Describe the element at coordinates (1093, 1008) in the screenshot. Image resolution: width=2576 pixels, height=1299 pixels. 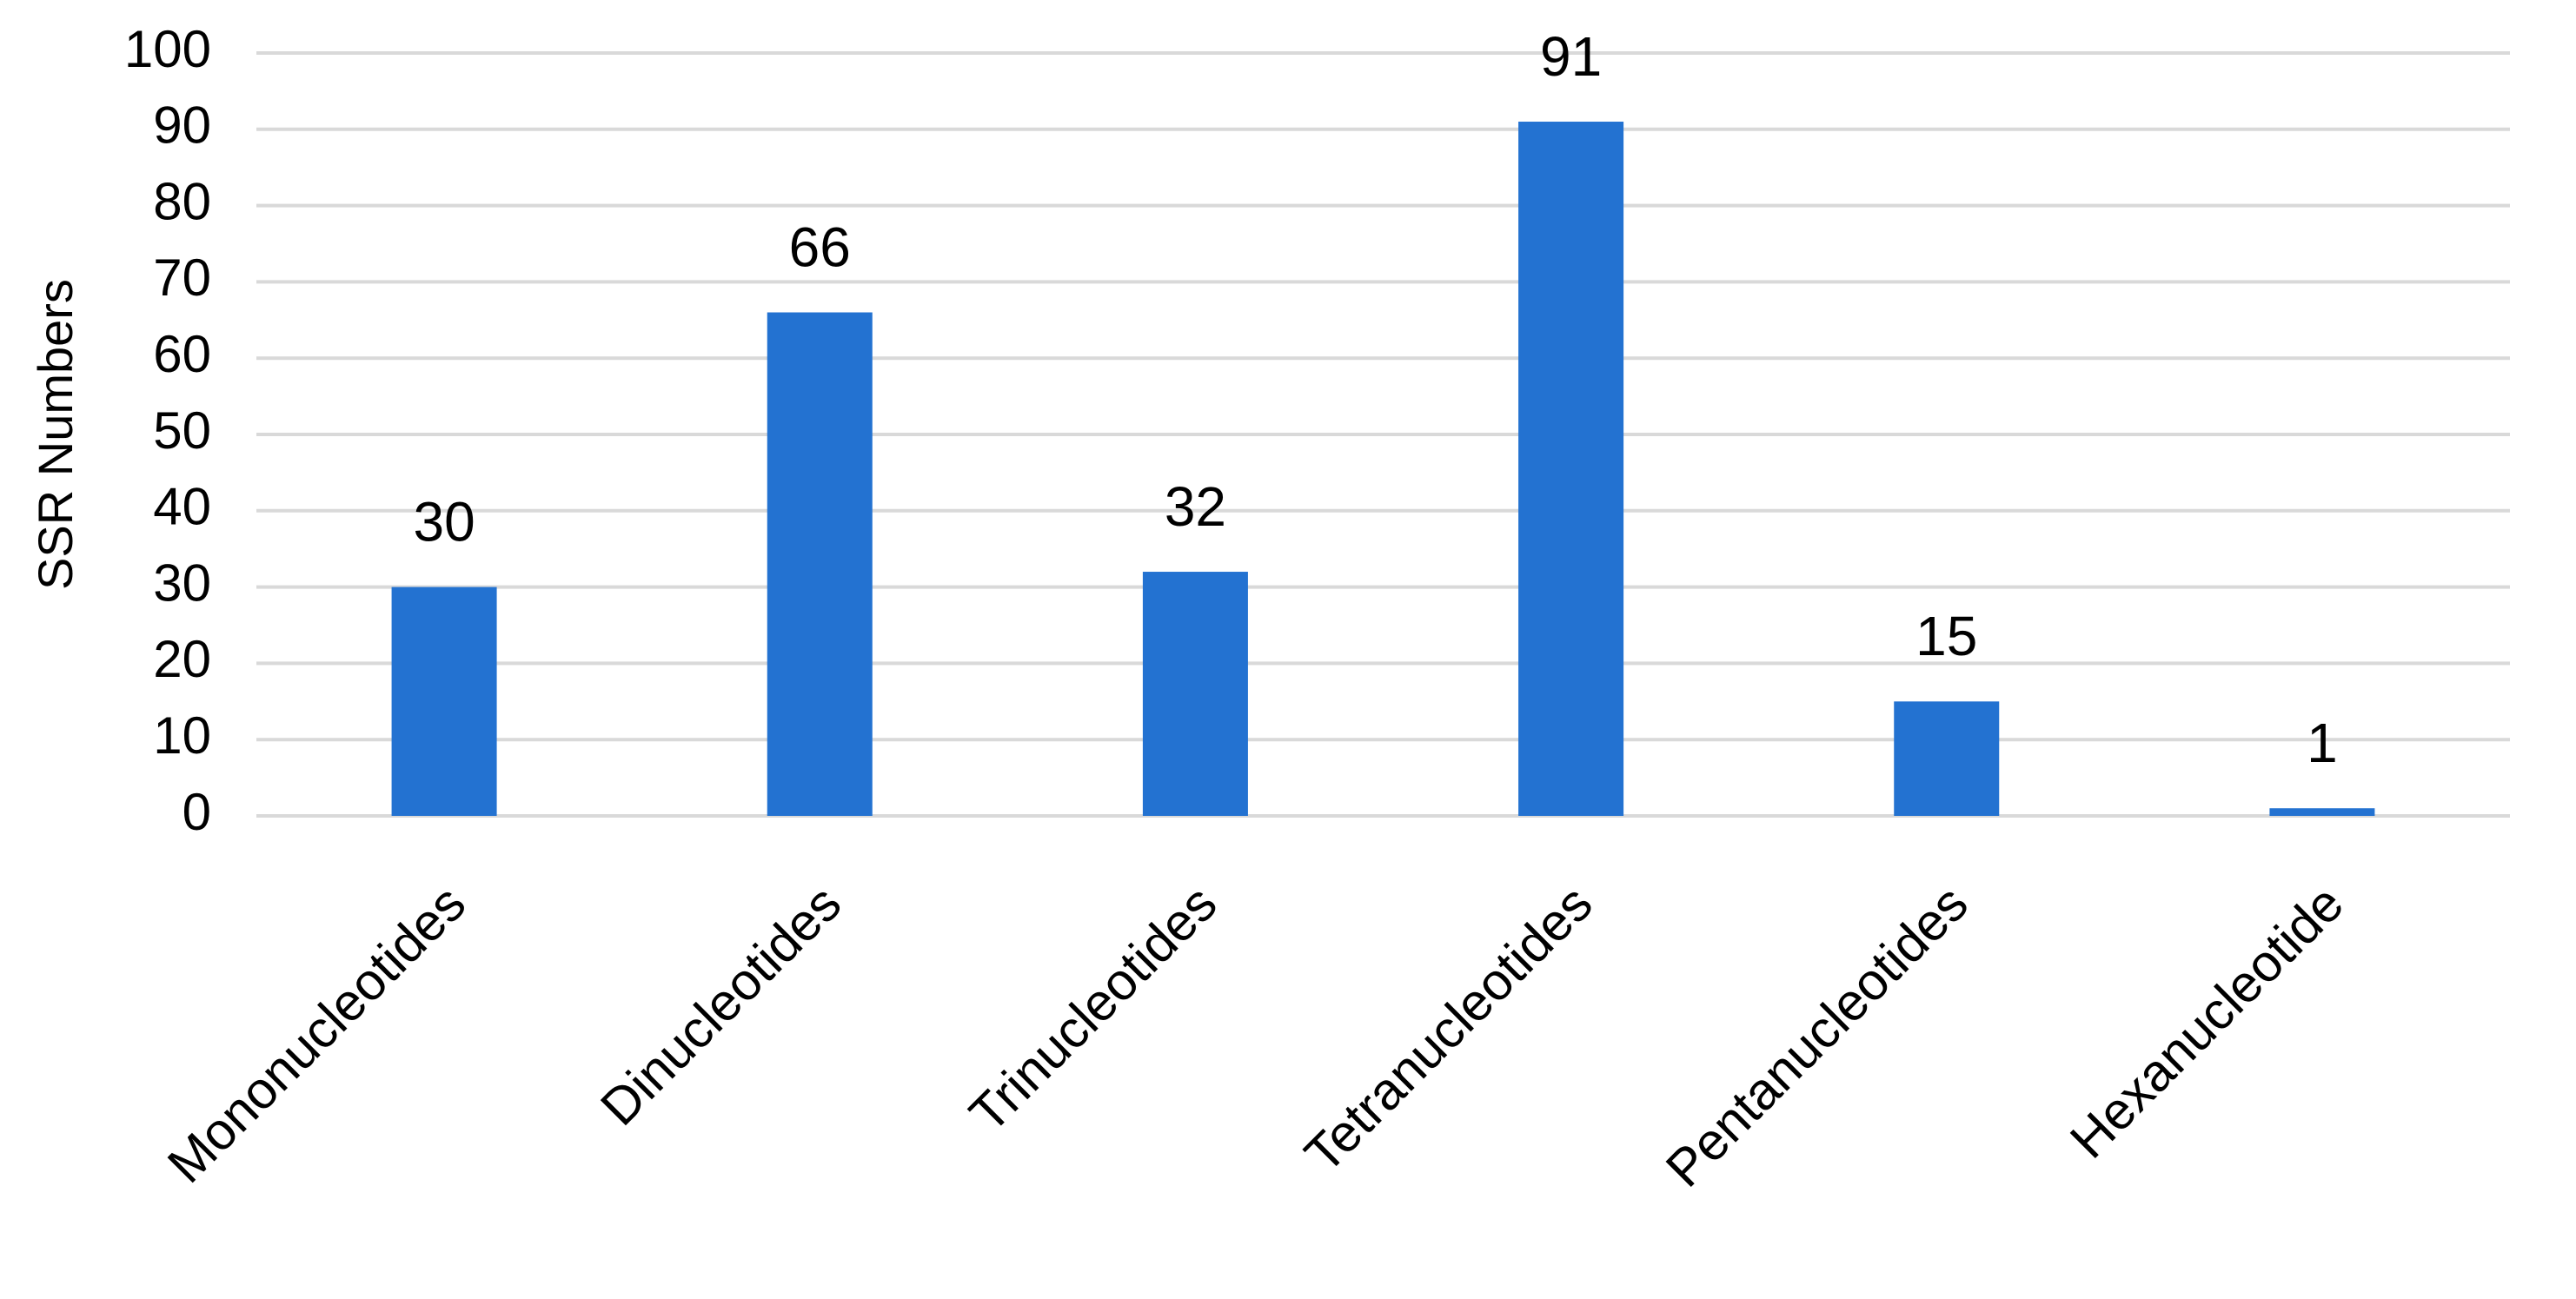
I see `x-tick-label: Trinucleotides` at that location.